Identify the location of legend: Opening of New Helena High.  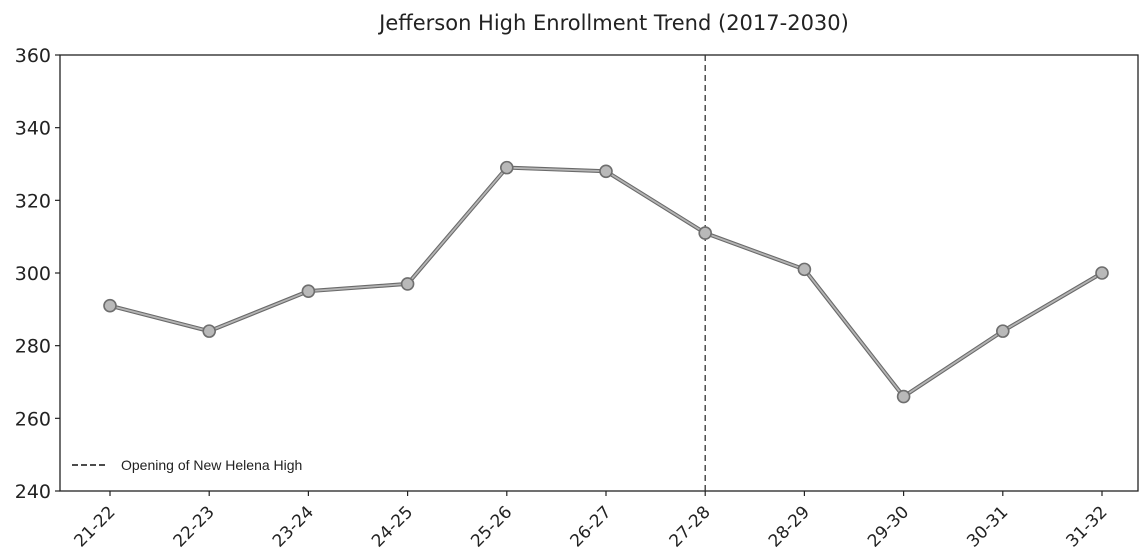
(187, 465).